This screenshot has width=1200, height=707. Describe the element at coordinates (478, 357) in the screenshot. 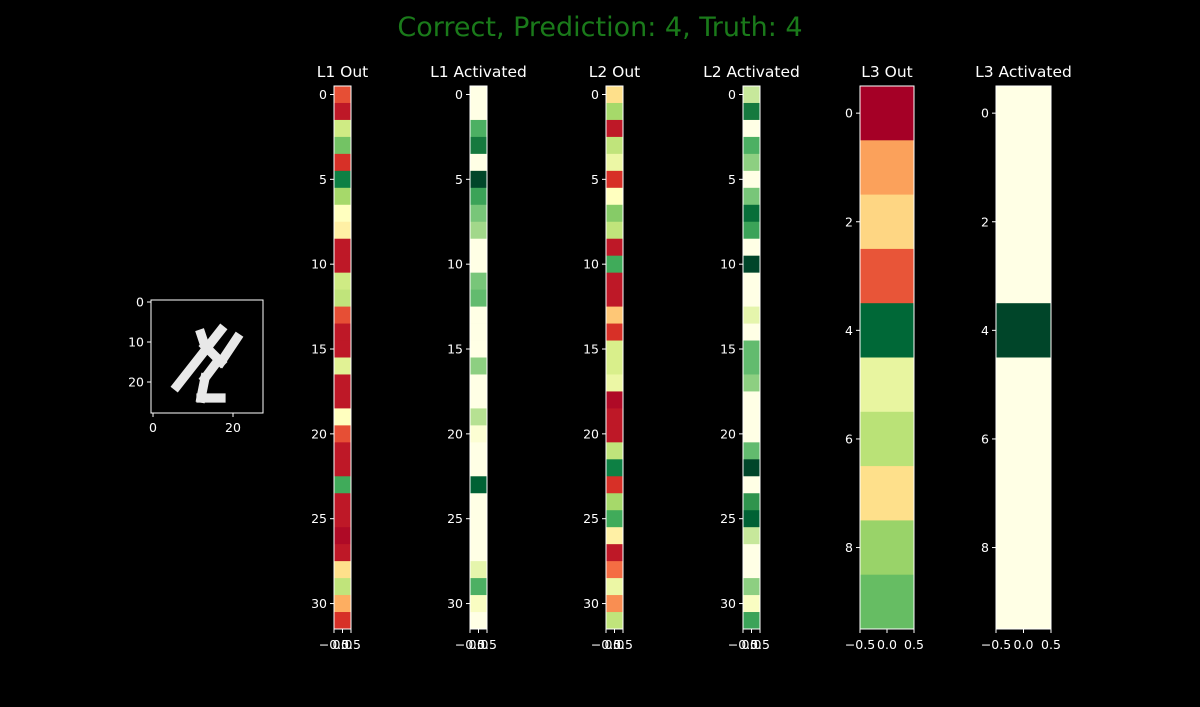

I see `panel-2: L1 Activated 0 5 10 15 20 25 30 −0.50.00.5` at that location.